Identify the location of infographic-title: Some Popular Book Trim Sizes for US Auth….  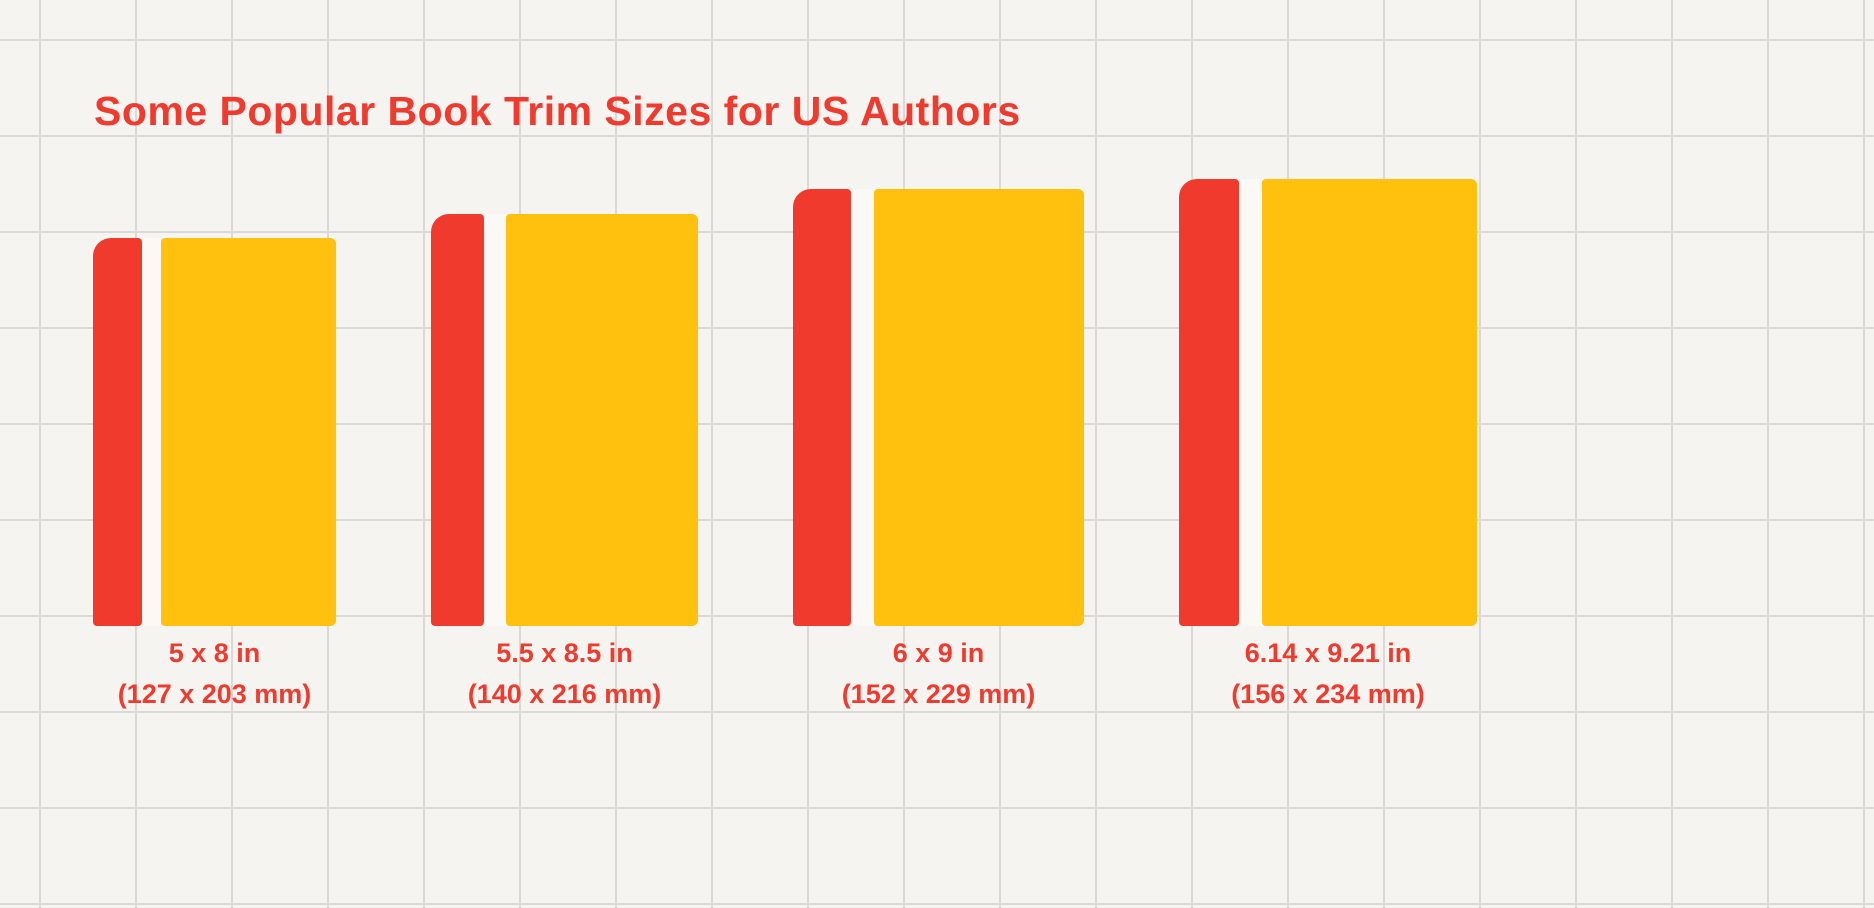
(557, 111).